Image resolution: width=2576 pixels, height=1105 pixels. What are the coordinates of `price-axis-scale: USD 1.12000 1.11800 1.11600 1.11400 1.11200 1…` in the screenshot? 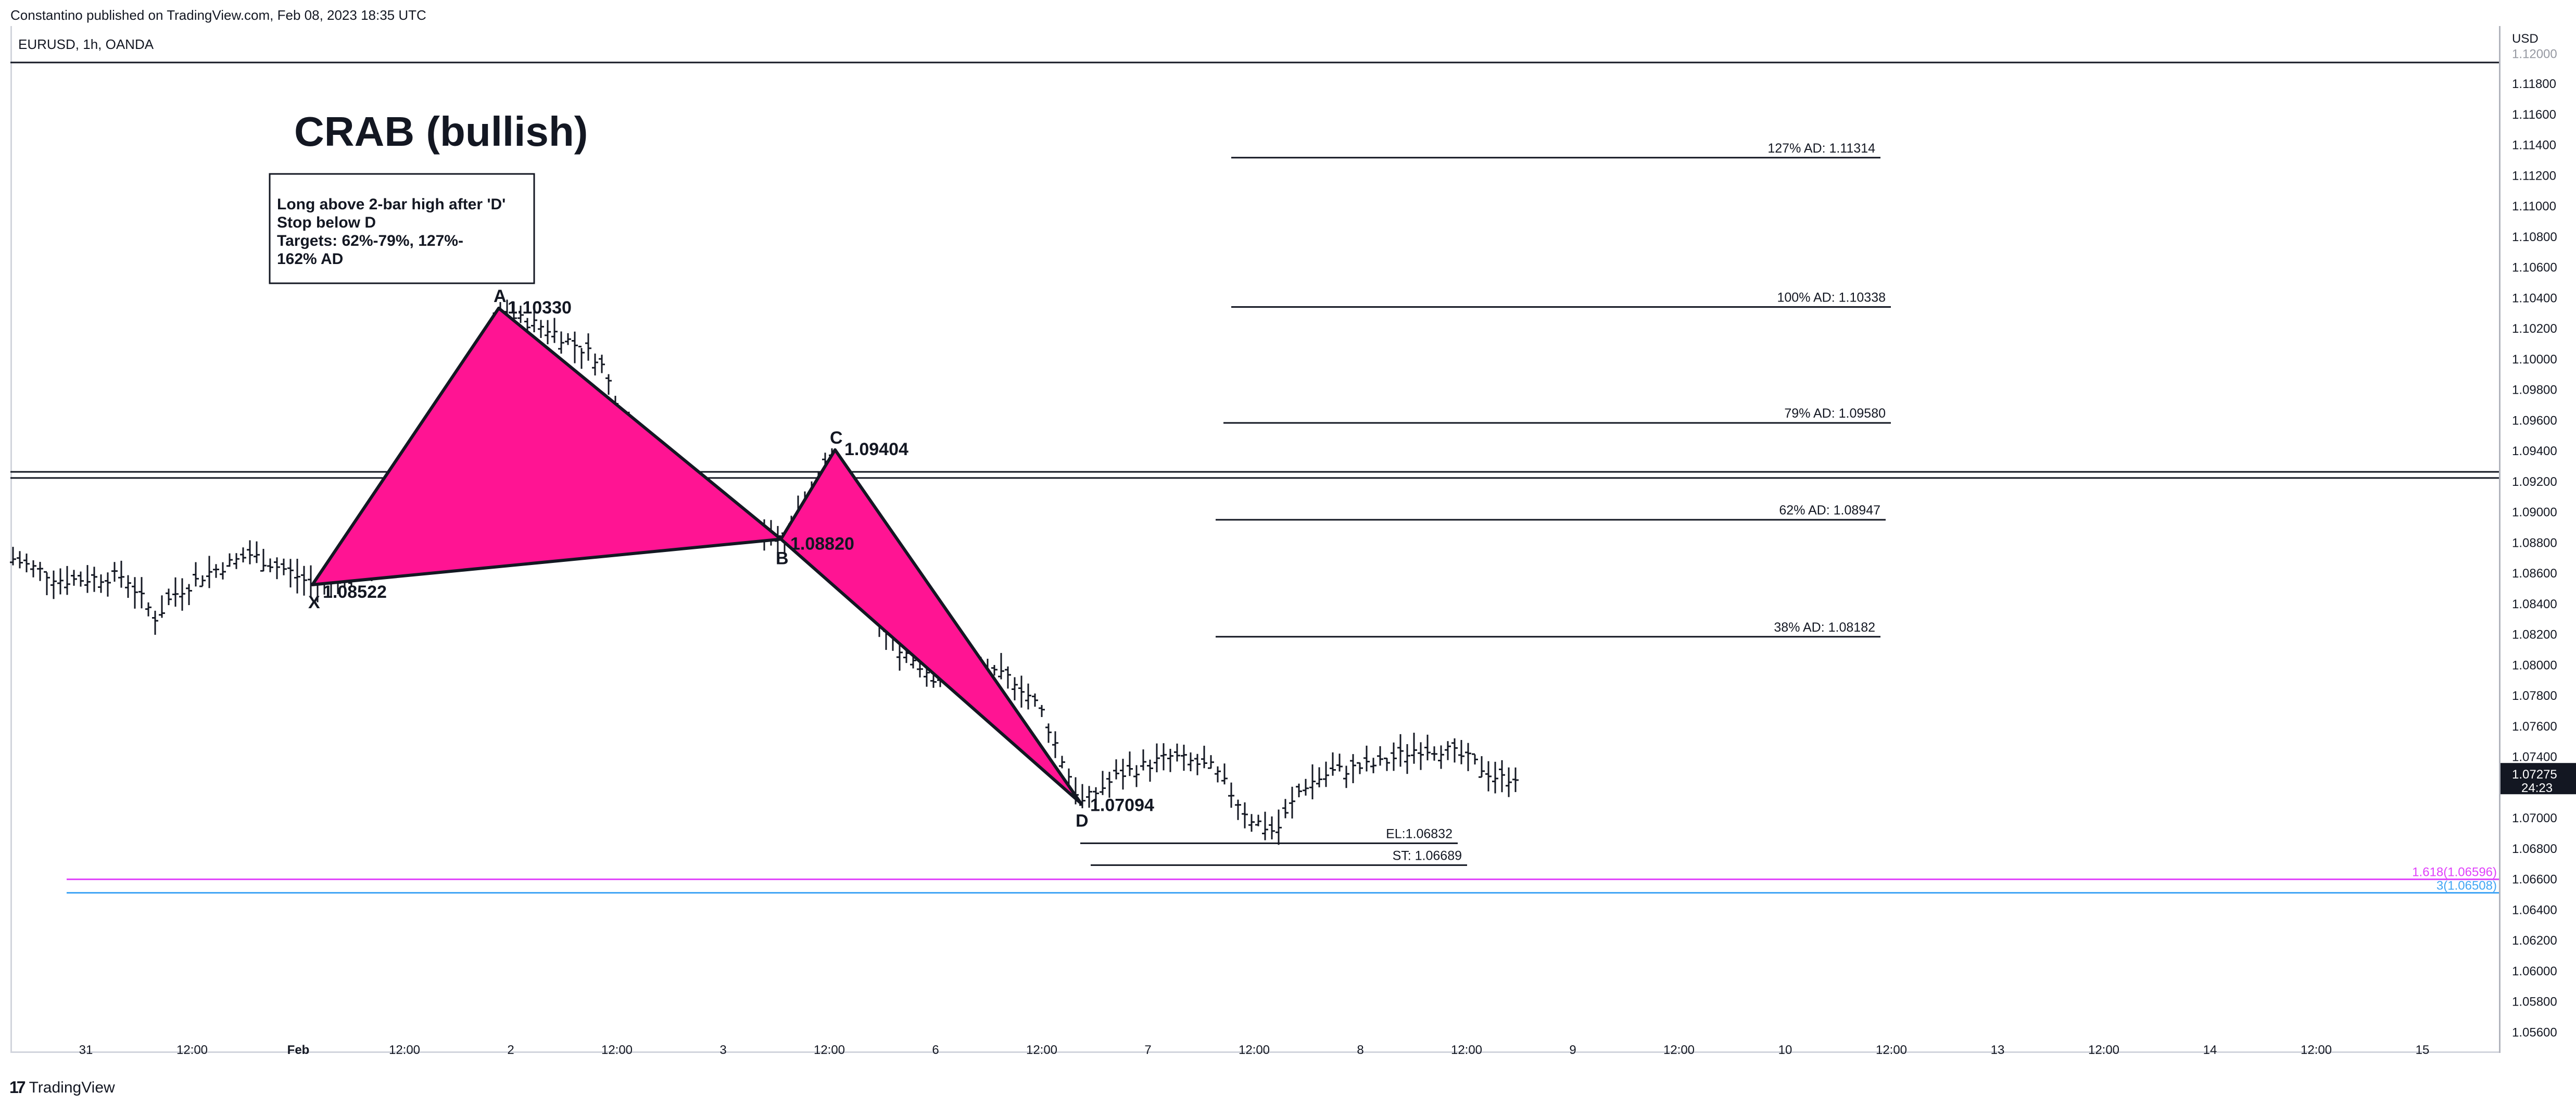 It's located at (2538, 535).